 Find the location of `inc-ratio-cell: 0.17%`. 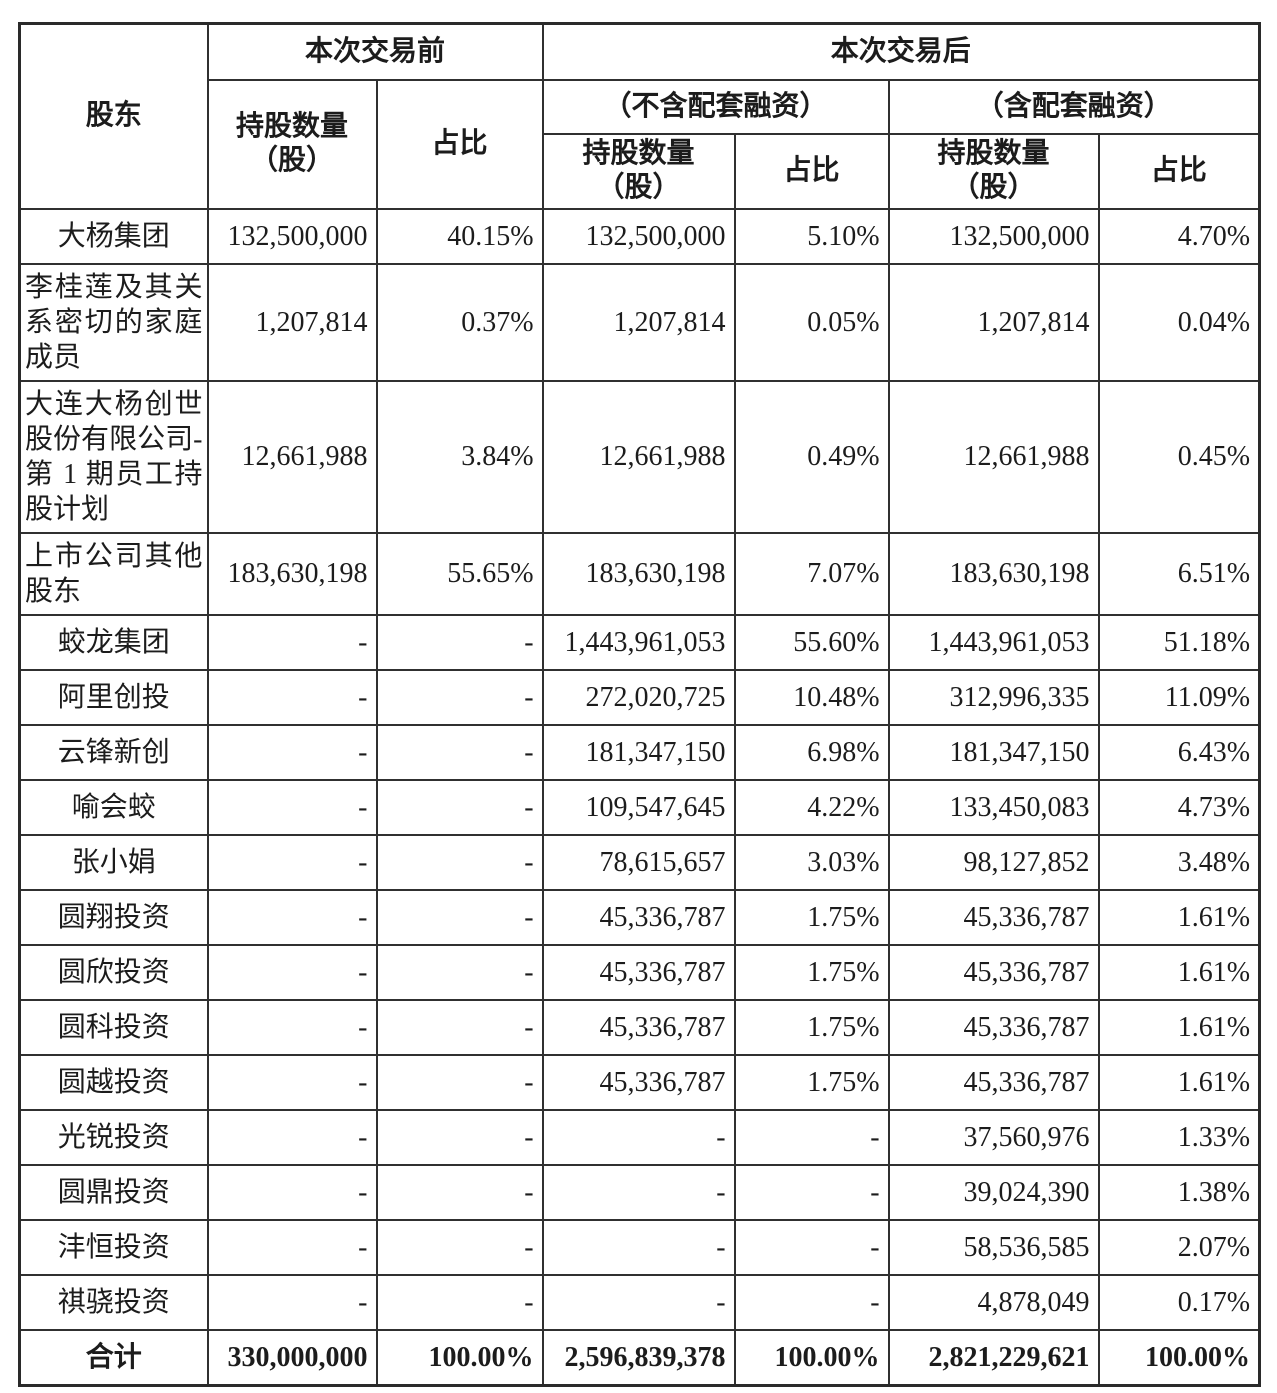

inc-ratio-cell: 0.17% is located at coordinates (1179, 1302).